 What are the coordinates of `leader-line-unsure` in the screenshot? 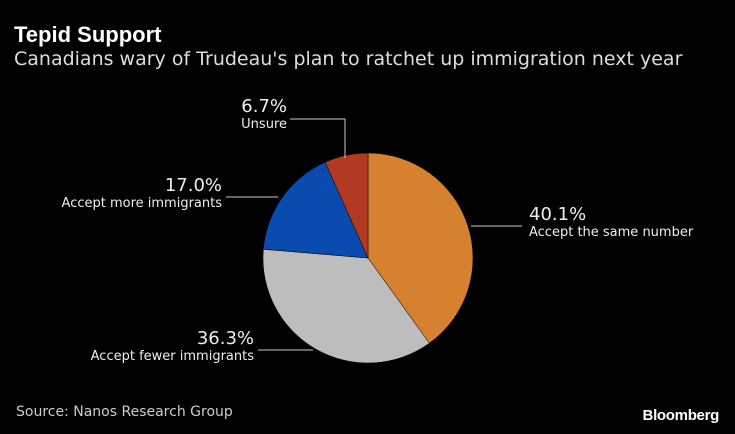 It's located at (318, 138).